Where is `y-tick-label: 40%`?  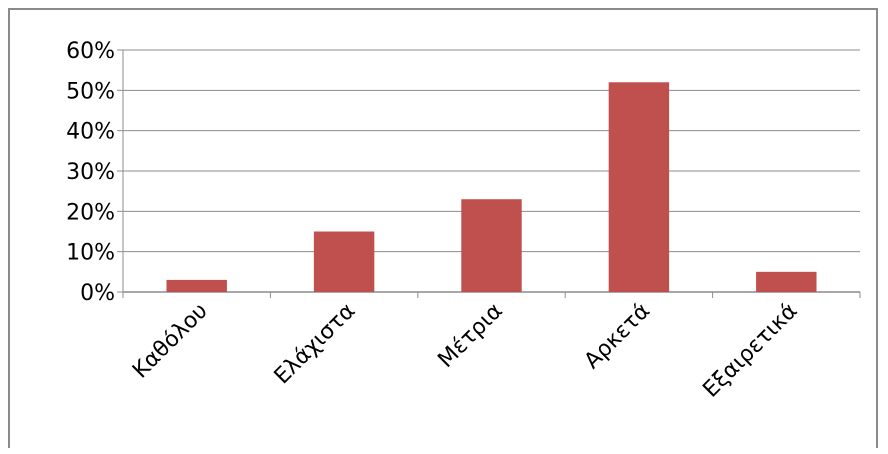 y-tick-label: 40% is located at coordinates (90, 132).